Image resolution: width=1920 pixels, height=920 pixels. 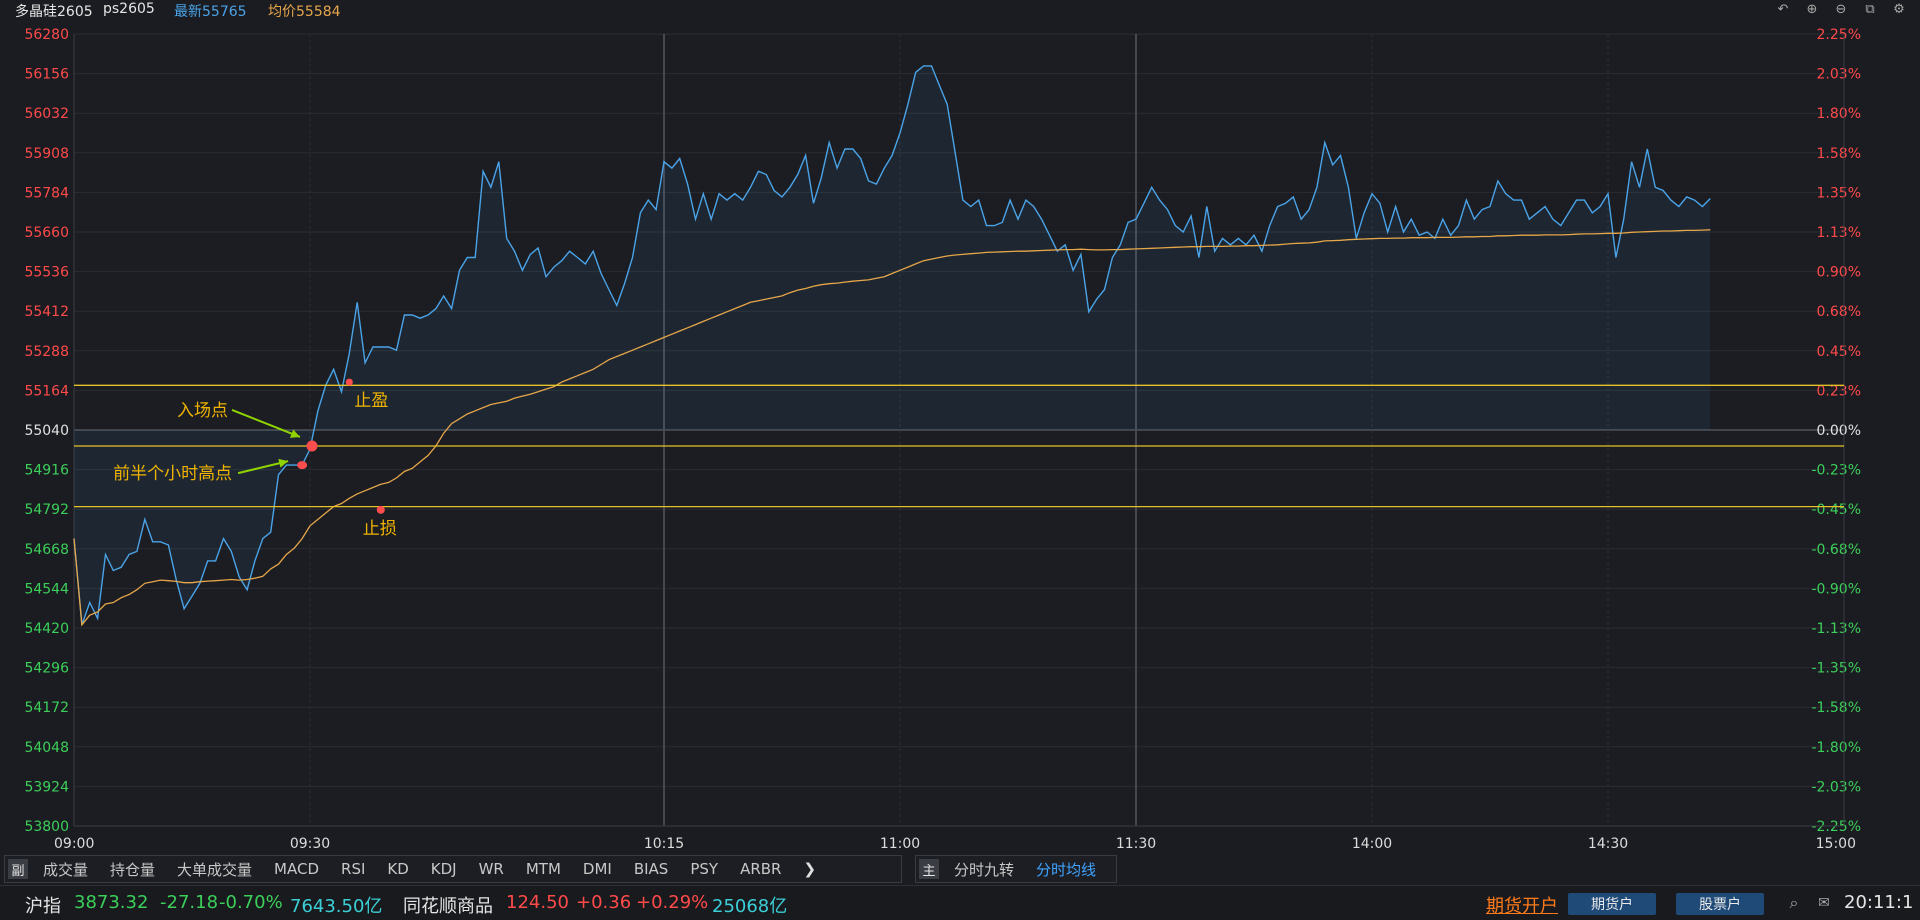 What do you see at coordinates (1836, 589) in the screenshot?
I see `y-tick-label-right: -0.90%` at bounding box center [1836, 589].